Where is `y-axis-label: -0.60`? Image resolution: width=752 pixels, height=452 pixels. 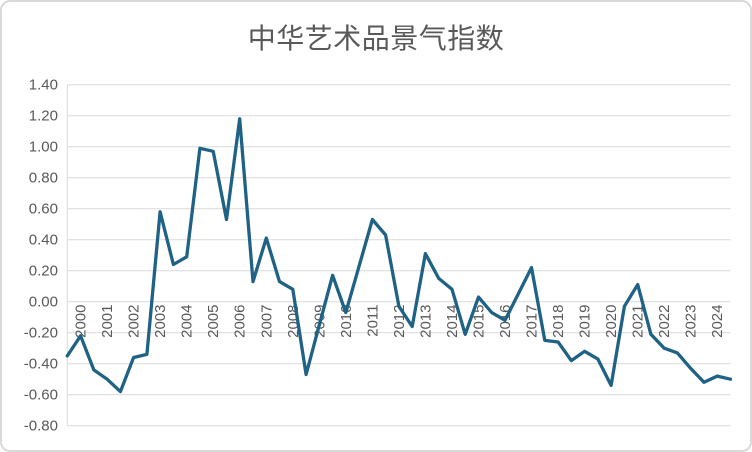
y-axis-label: -0.60 is located at coordinates (41, 395).